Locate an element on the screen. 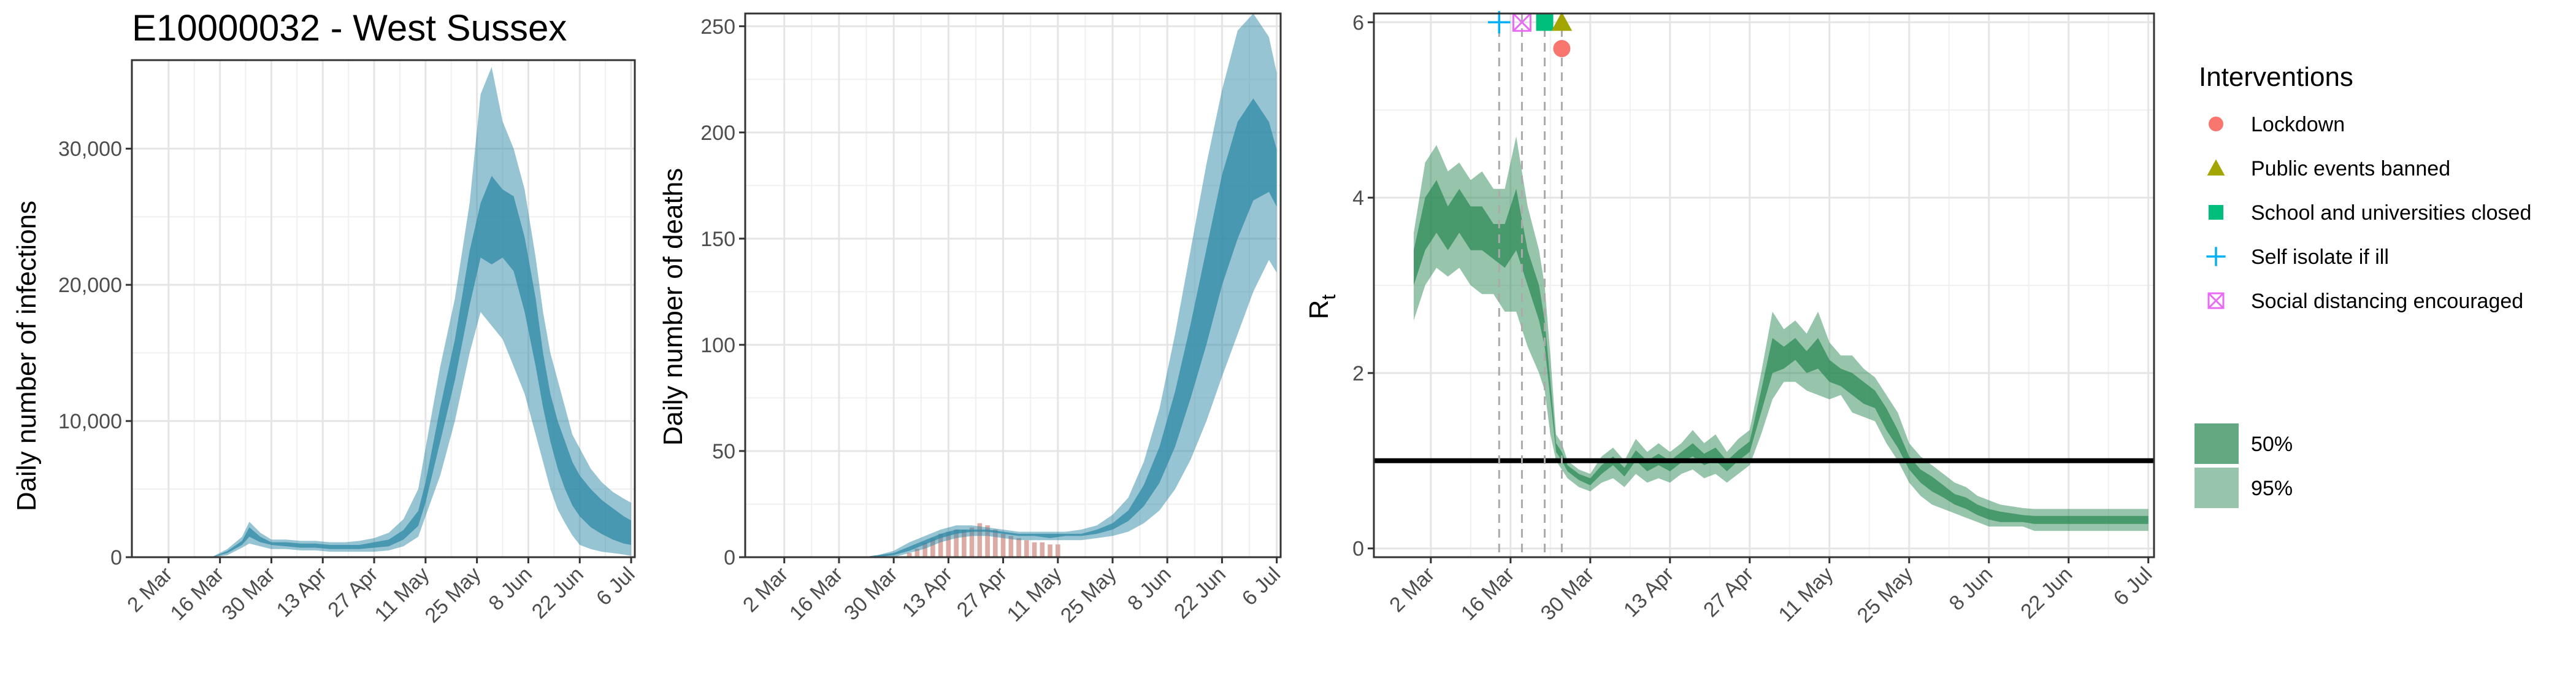  legend-label-social-distancing: Social distancing encouraged is located at coordinates (2387, 301).